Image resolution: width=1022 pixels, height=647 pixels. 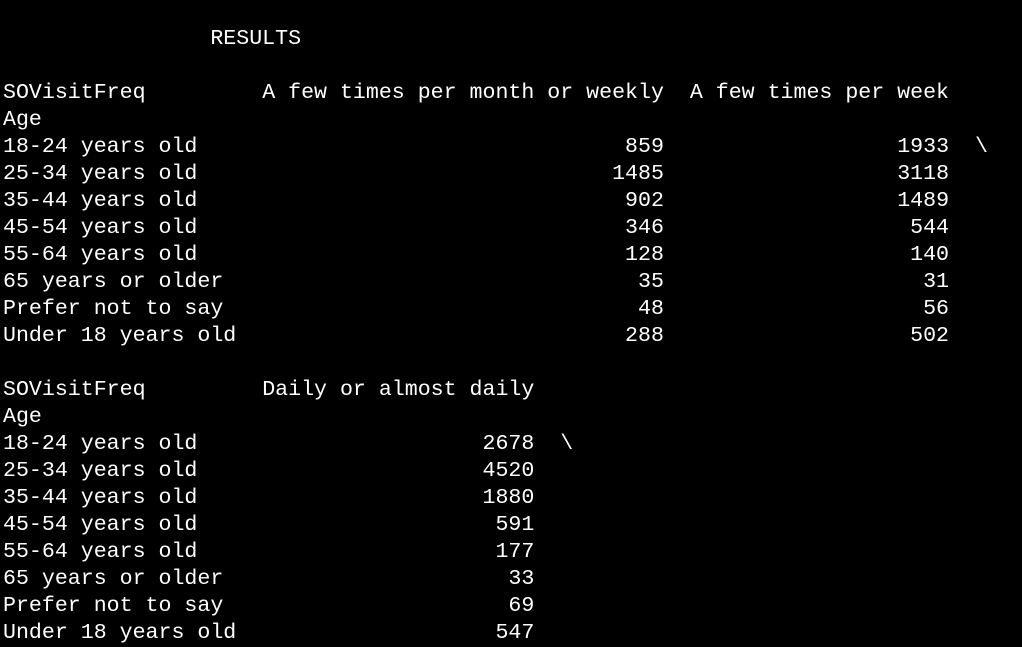 I want to click on results-title: RESULTS, so click(x=256, y=39).